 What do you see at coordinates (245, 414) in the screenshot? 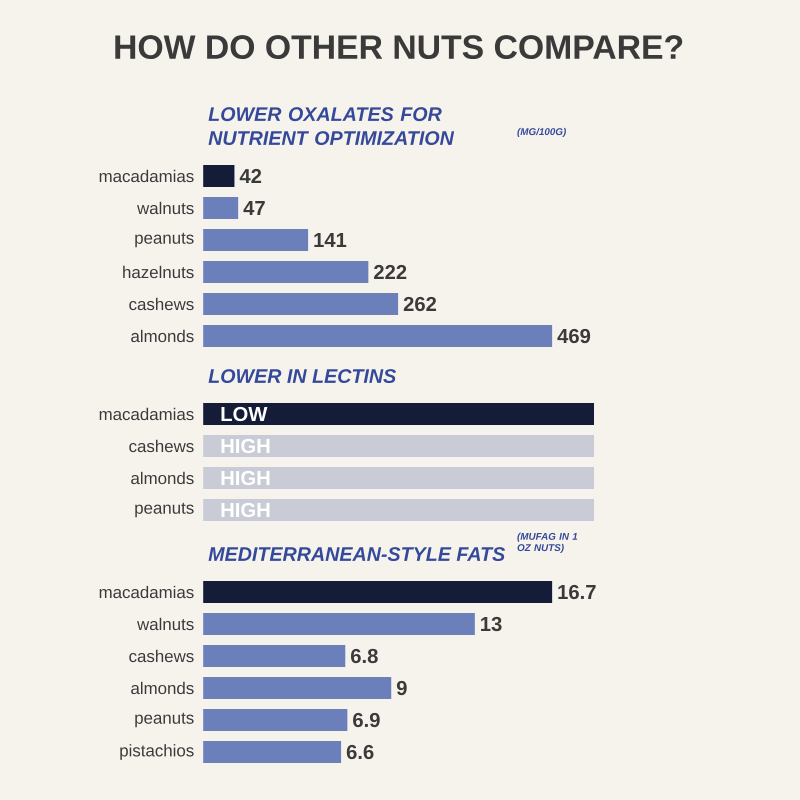
I see `text: LOW` at bounding box center [245, 414].